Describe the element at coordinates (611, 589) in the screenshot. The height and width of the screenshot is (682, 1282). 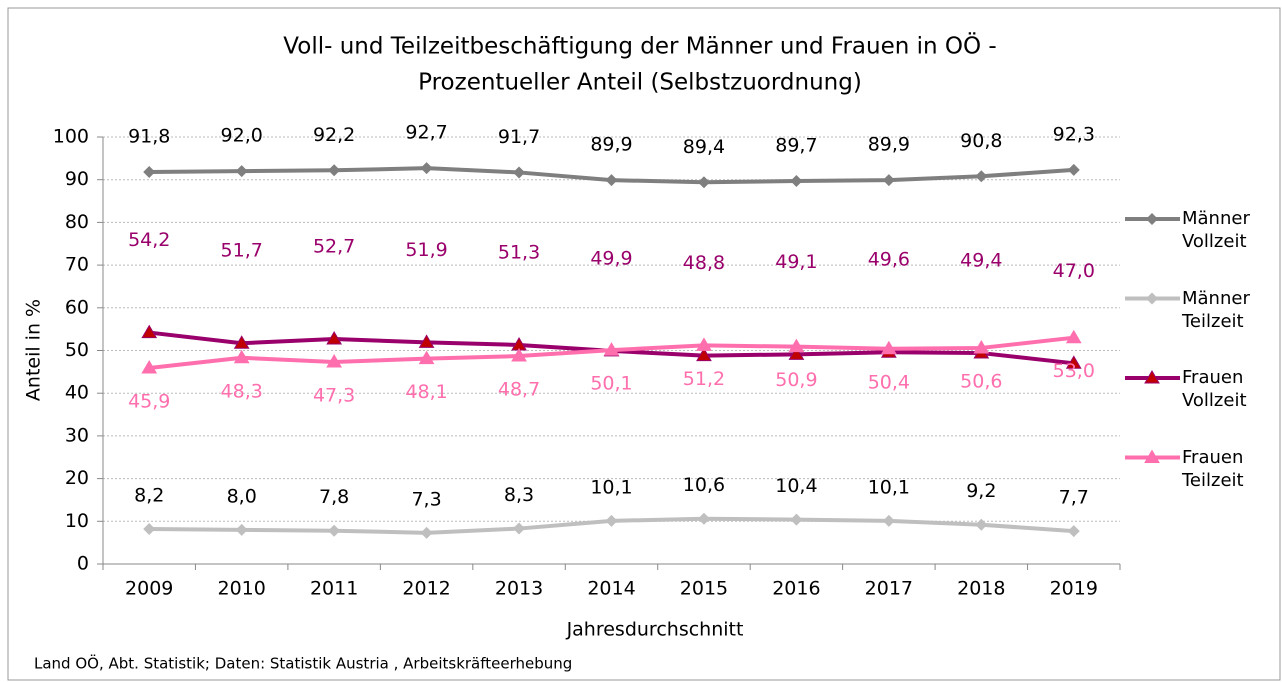
I see `x-tick-label: 2014` at that location.